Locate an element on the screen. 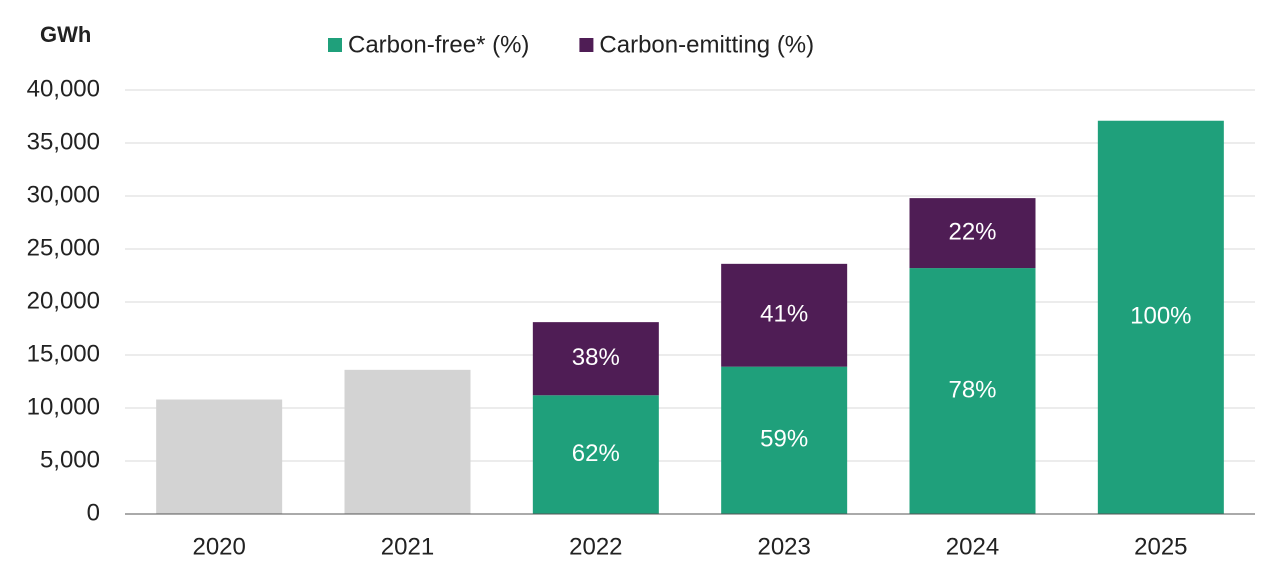 The image size is (1280, 574). y-tick-label: 15,000 is located at coordinates (63, 353).